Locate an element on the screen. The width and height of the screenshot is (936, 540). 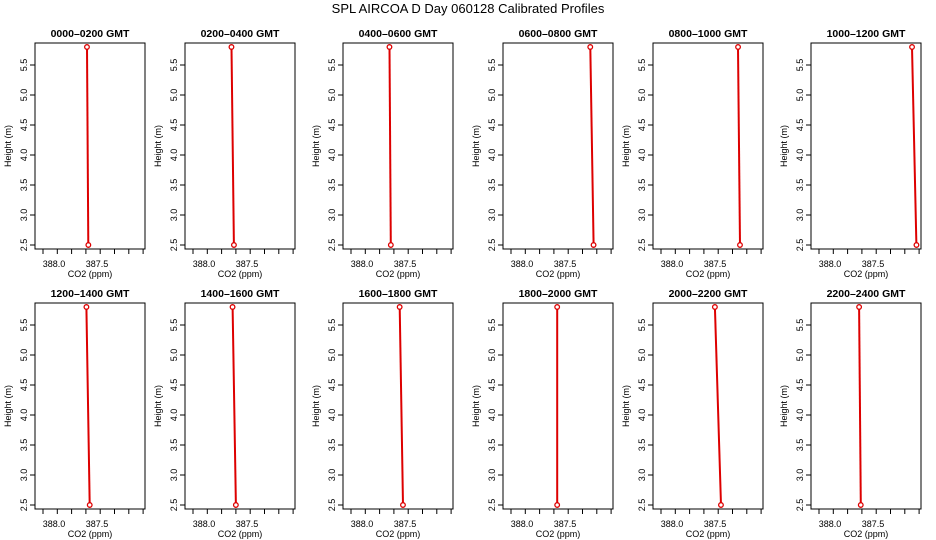
panel-title: 2000–2200 GMT is located at coordinates (708, 294).